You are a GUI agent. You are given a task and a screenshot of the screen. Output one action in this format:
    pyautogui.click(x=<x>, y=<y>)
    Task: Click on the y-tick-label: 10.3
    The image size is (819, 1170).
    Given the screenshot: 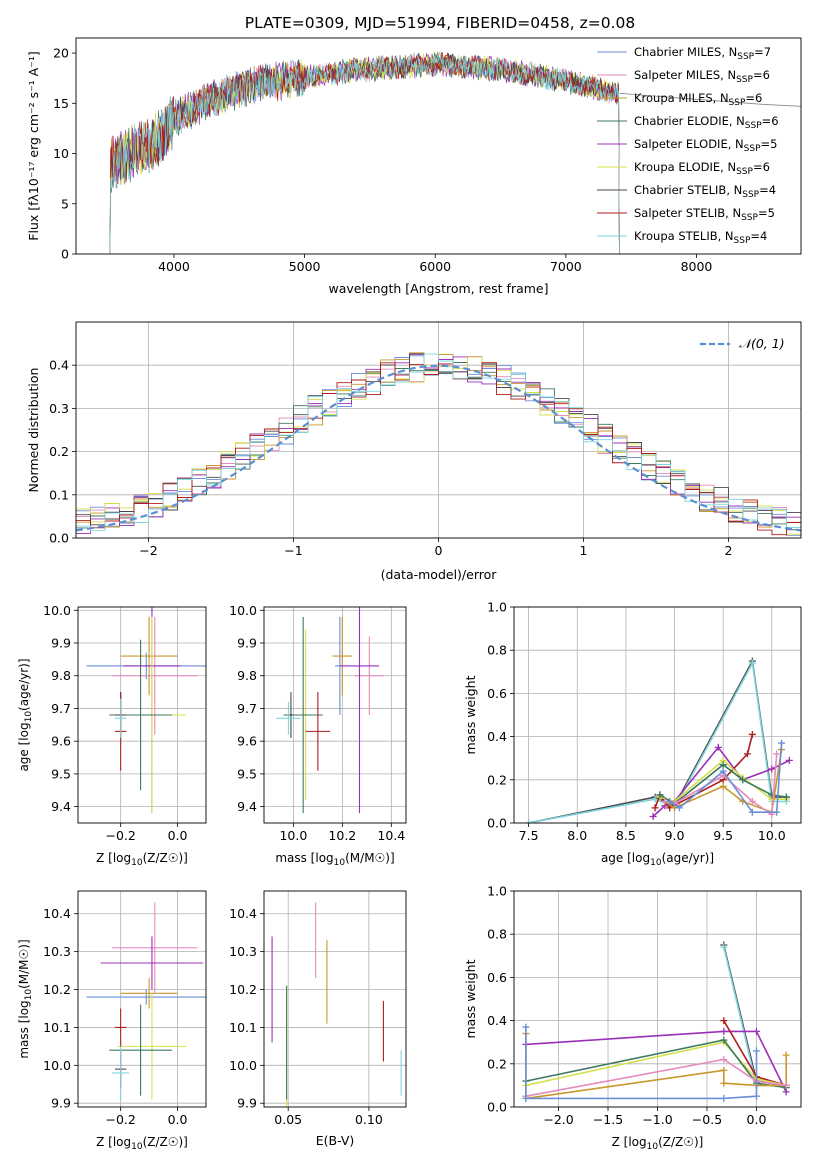 What is the action you would take?
    pyautogui.click(x=243, y=951)
    